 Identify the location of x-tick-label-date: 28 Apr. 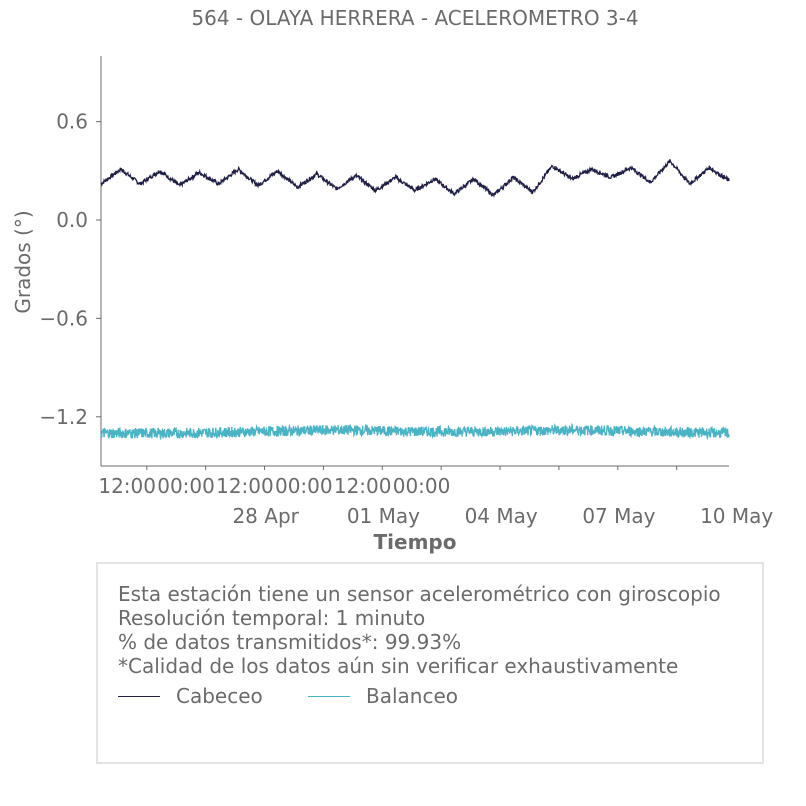
(265, 516).